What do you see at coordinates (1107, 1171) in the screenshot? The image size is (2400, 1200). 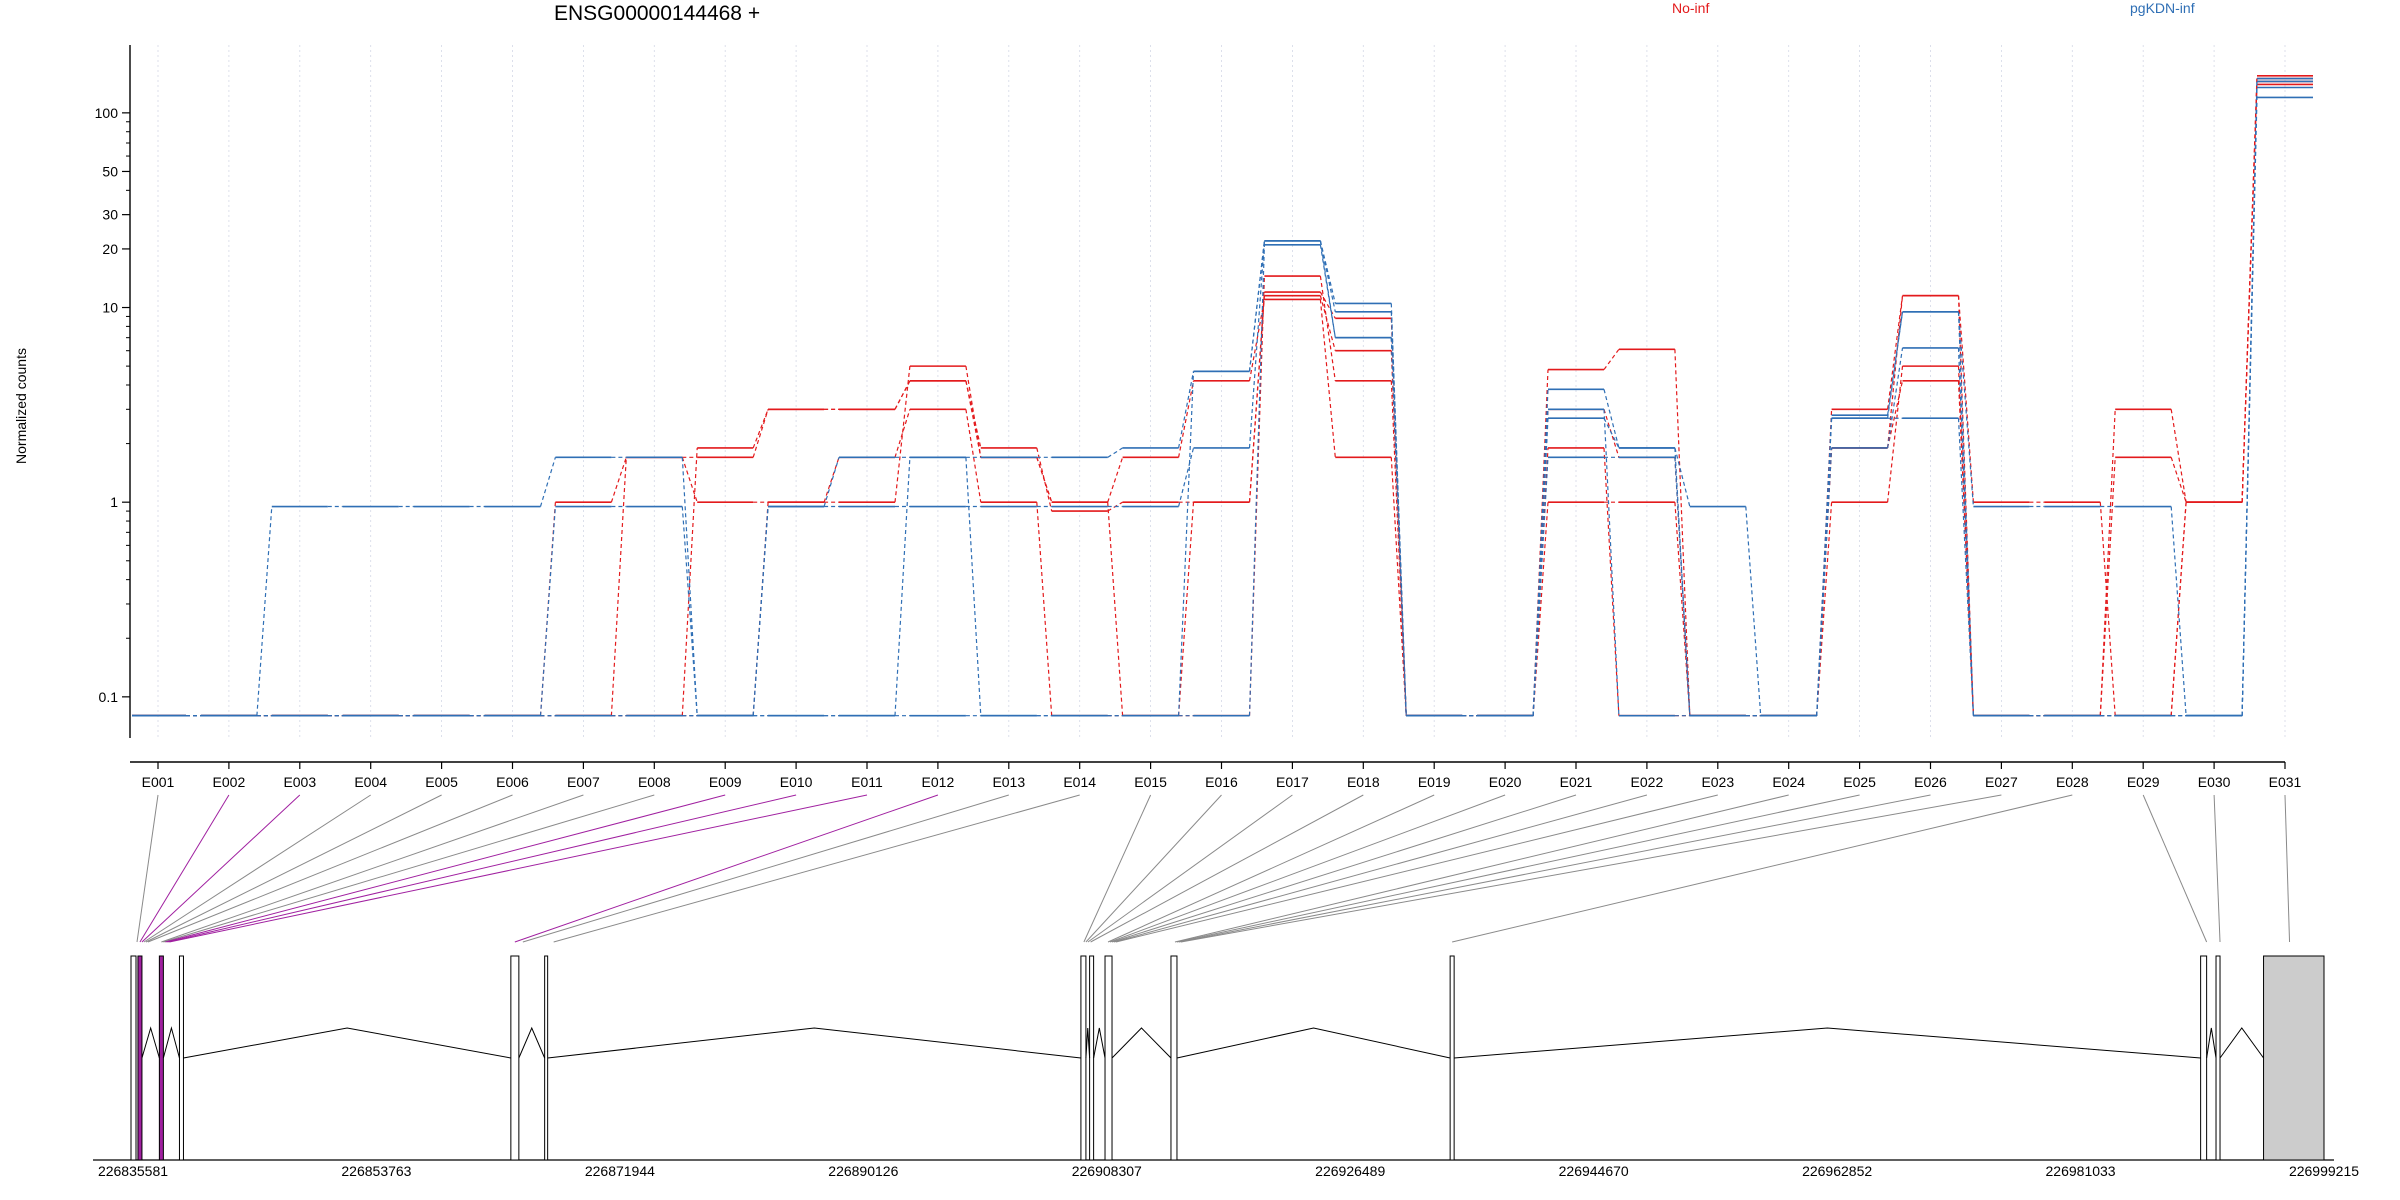 I see `genomic-coordinate-label: 226908307` at bounding box center [1107, 1171].